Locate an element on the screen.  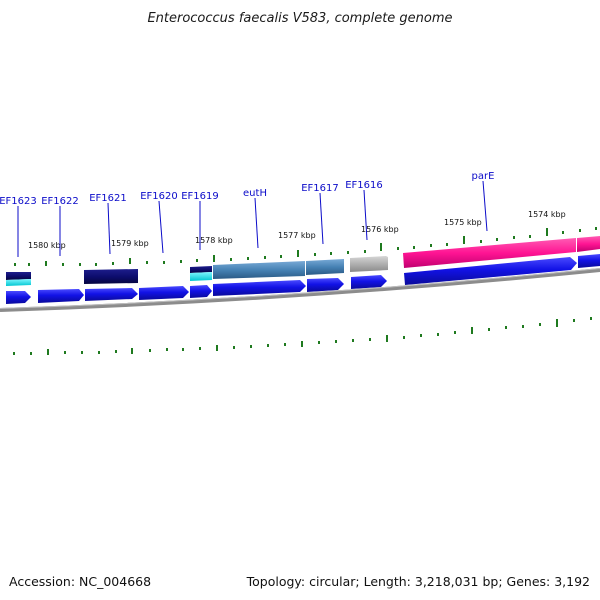
svg-text: EF1617 is located at coordinates (320, 188).